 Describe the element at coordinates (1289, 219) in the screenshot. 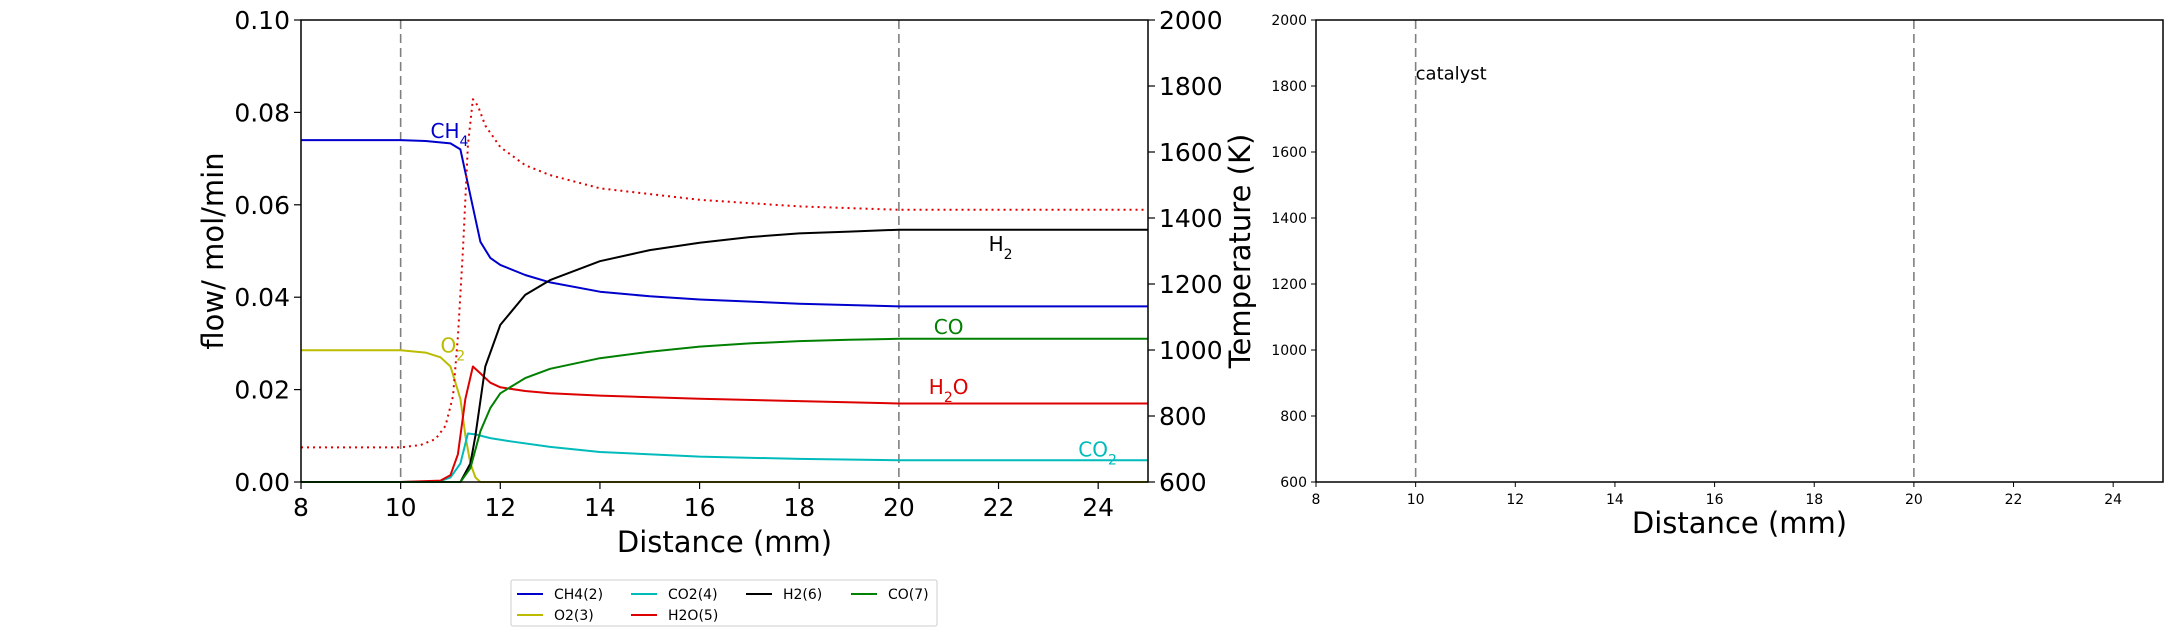

I see `y-tick-label: 1400` at that location.